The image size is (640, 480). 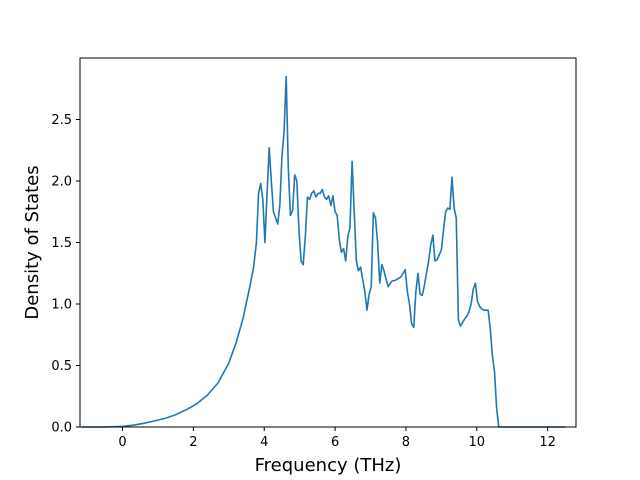 I want to click on x-tick-label: 4, so click(x=264, y=442).